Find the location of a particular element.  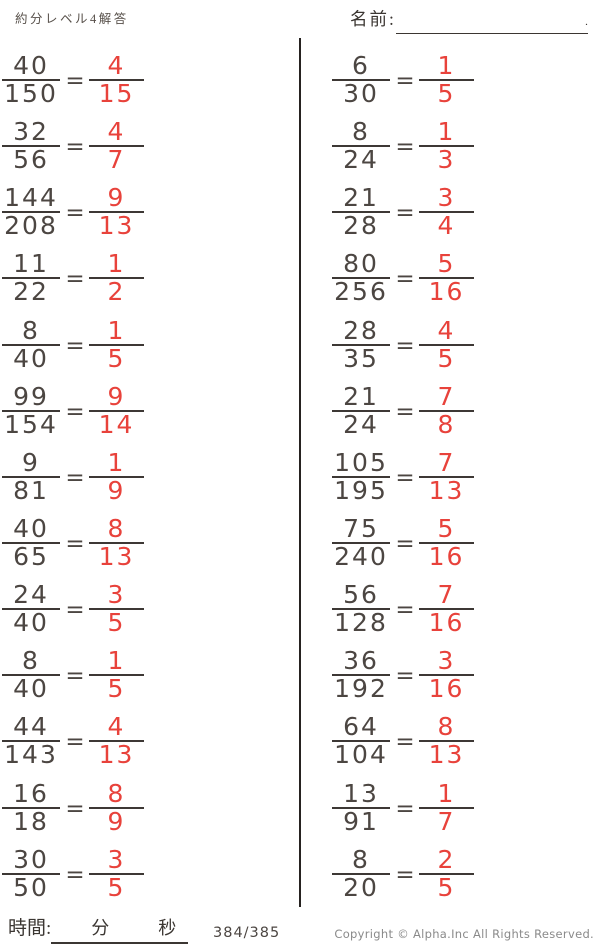

question-denominator: 154 is located at coordinates (31, 424).